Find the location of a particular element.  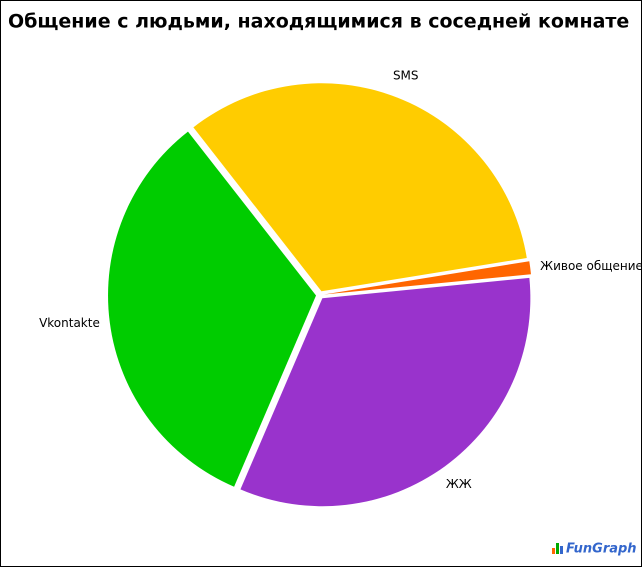

watermark-icon is located at coordinates (557, 548).